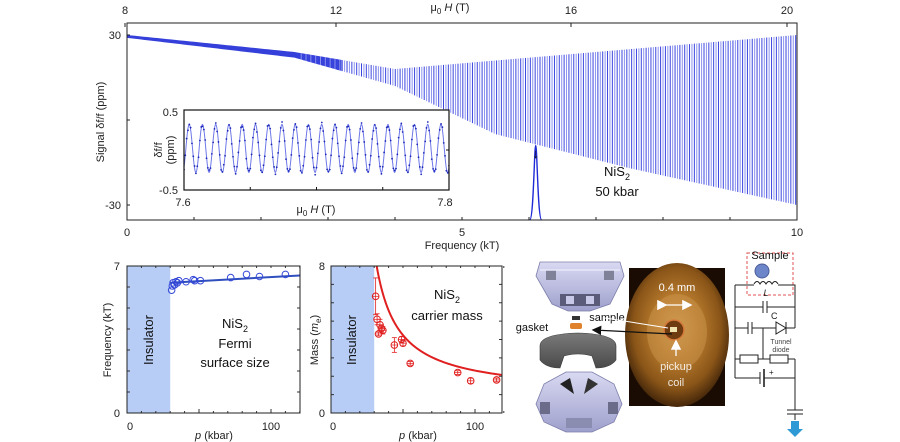  What do you see at coordinates (781, 328) in the screenshot?
I see `tunnel-diode-icon` at bounding box center [781, 328].